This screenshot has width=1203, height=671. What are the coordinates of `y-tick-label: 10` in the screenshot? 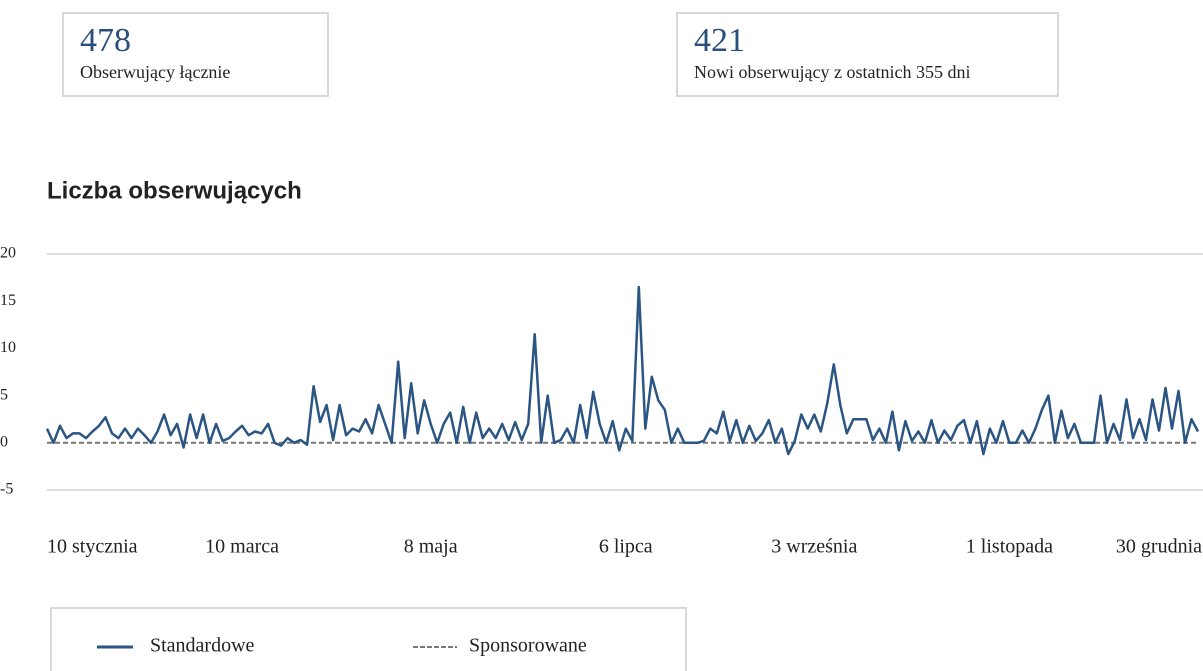 It's located at (8, 347).